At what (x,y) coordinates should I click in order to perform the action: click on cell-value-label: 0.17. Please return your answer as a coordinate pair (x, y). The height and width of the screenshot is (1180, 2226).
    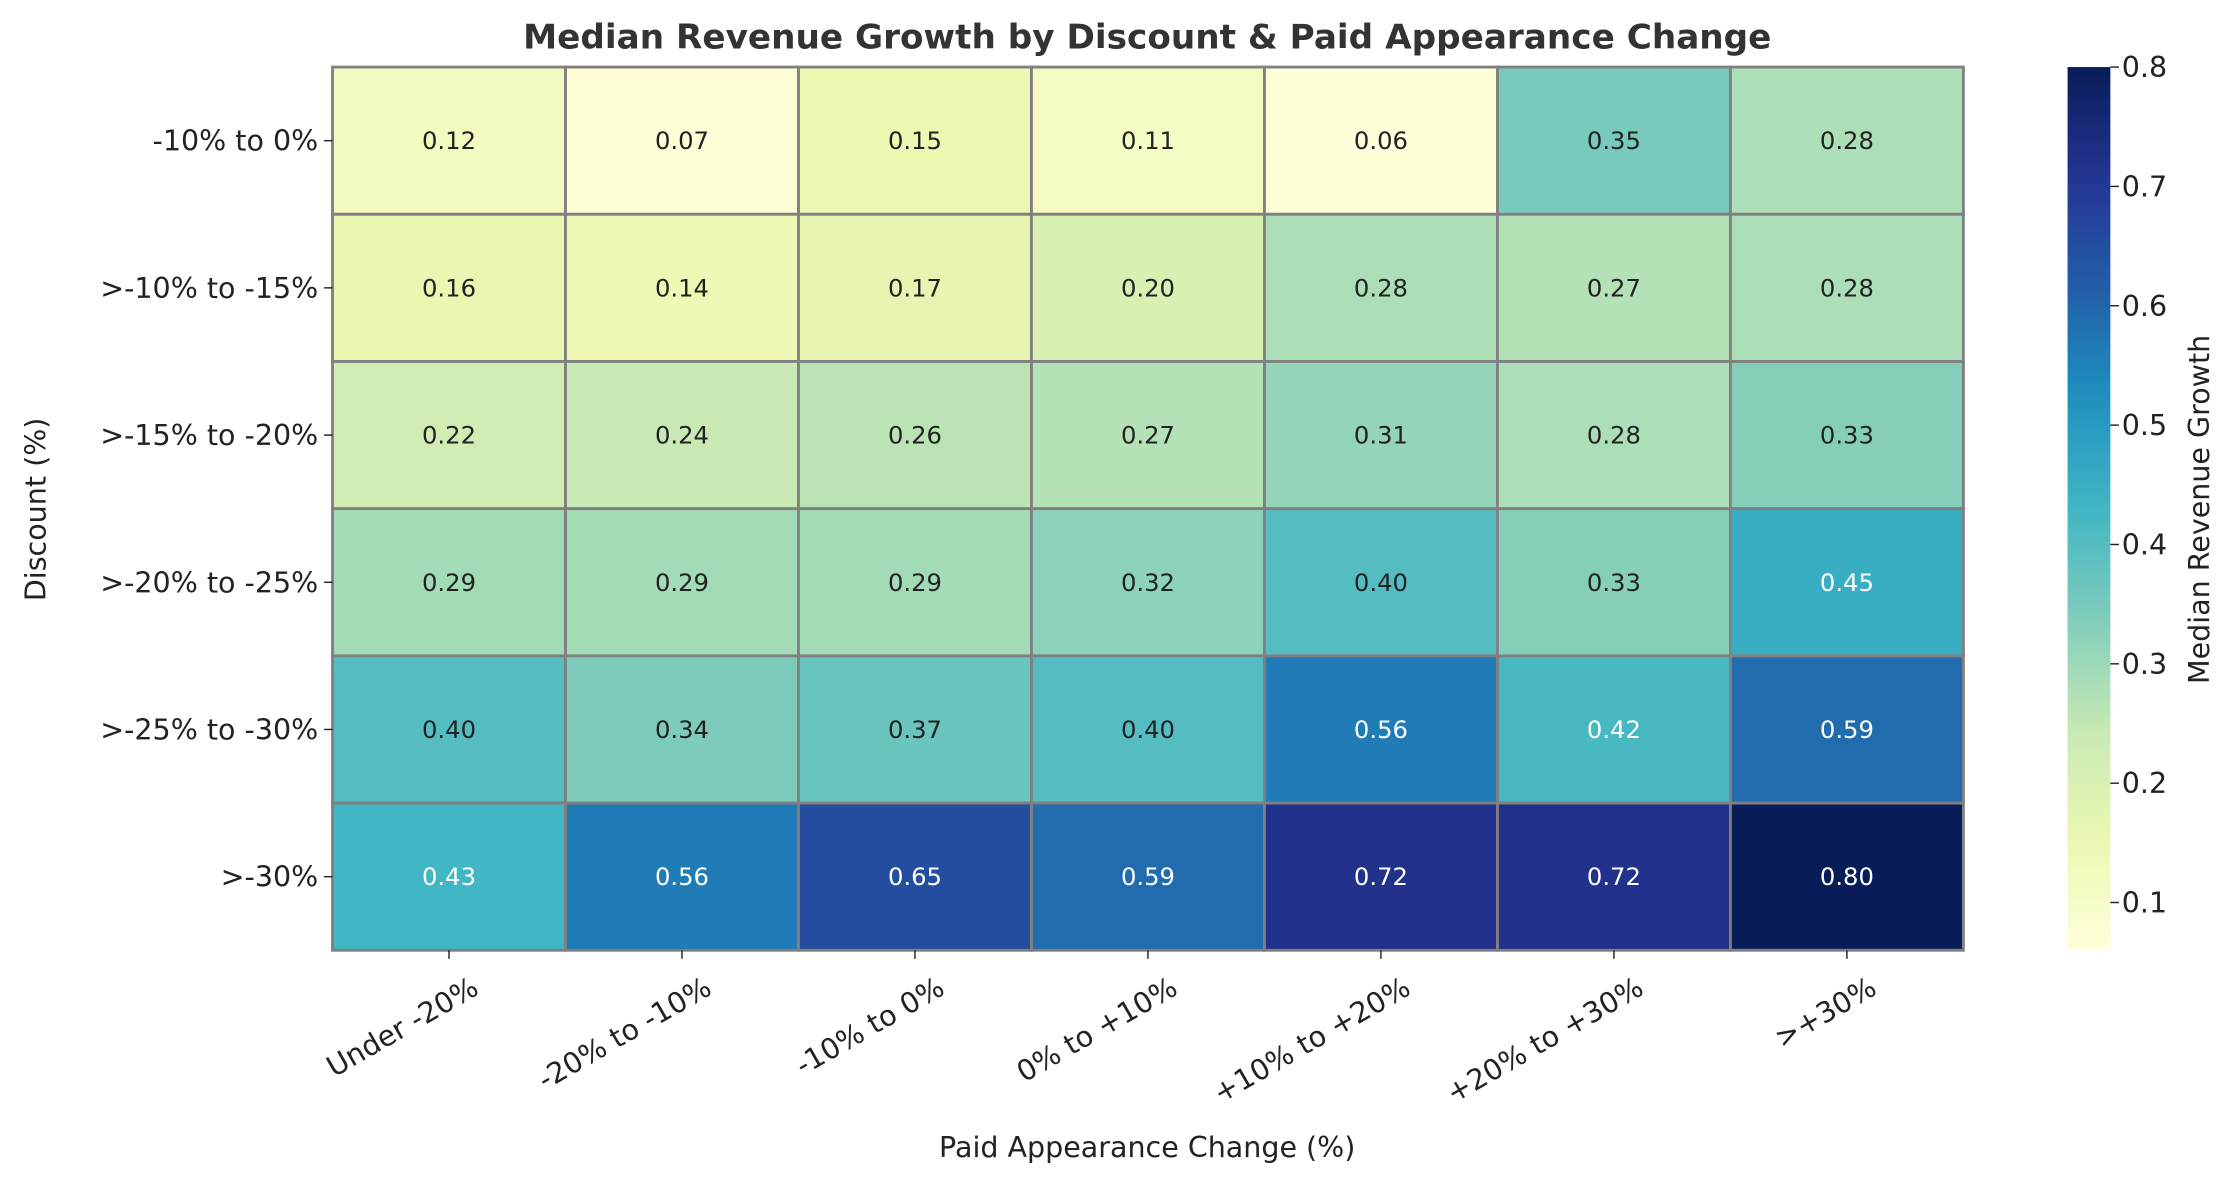
    Looking at the image, I should click on (915, 287).